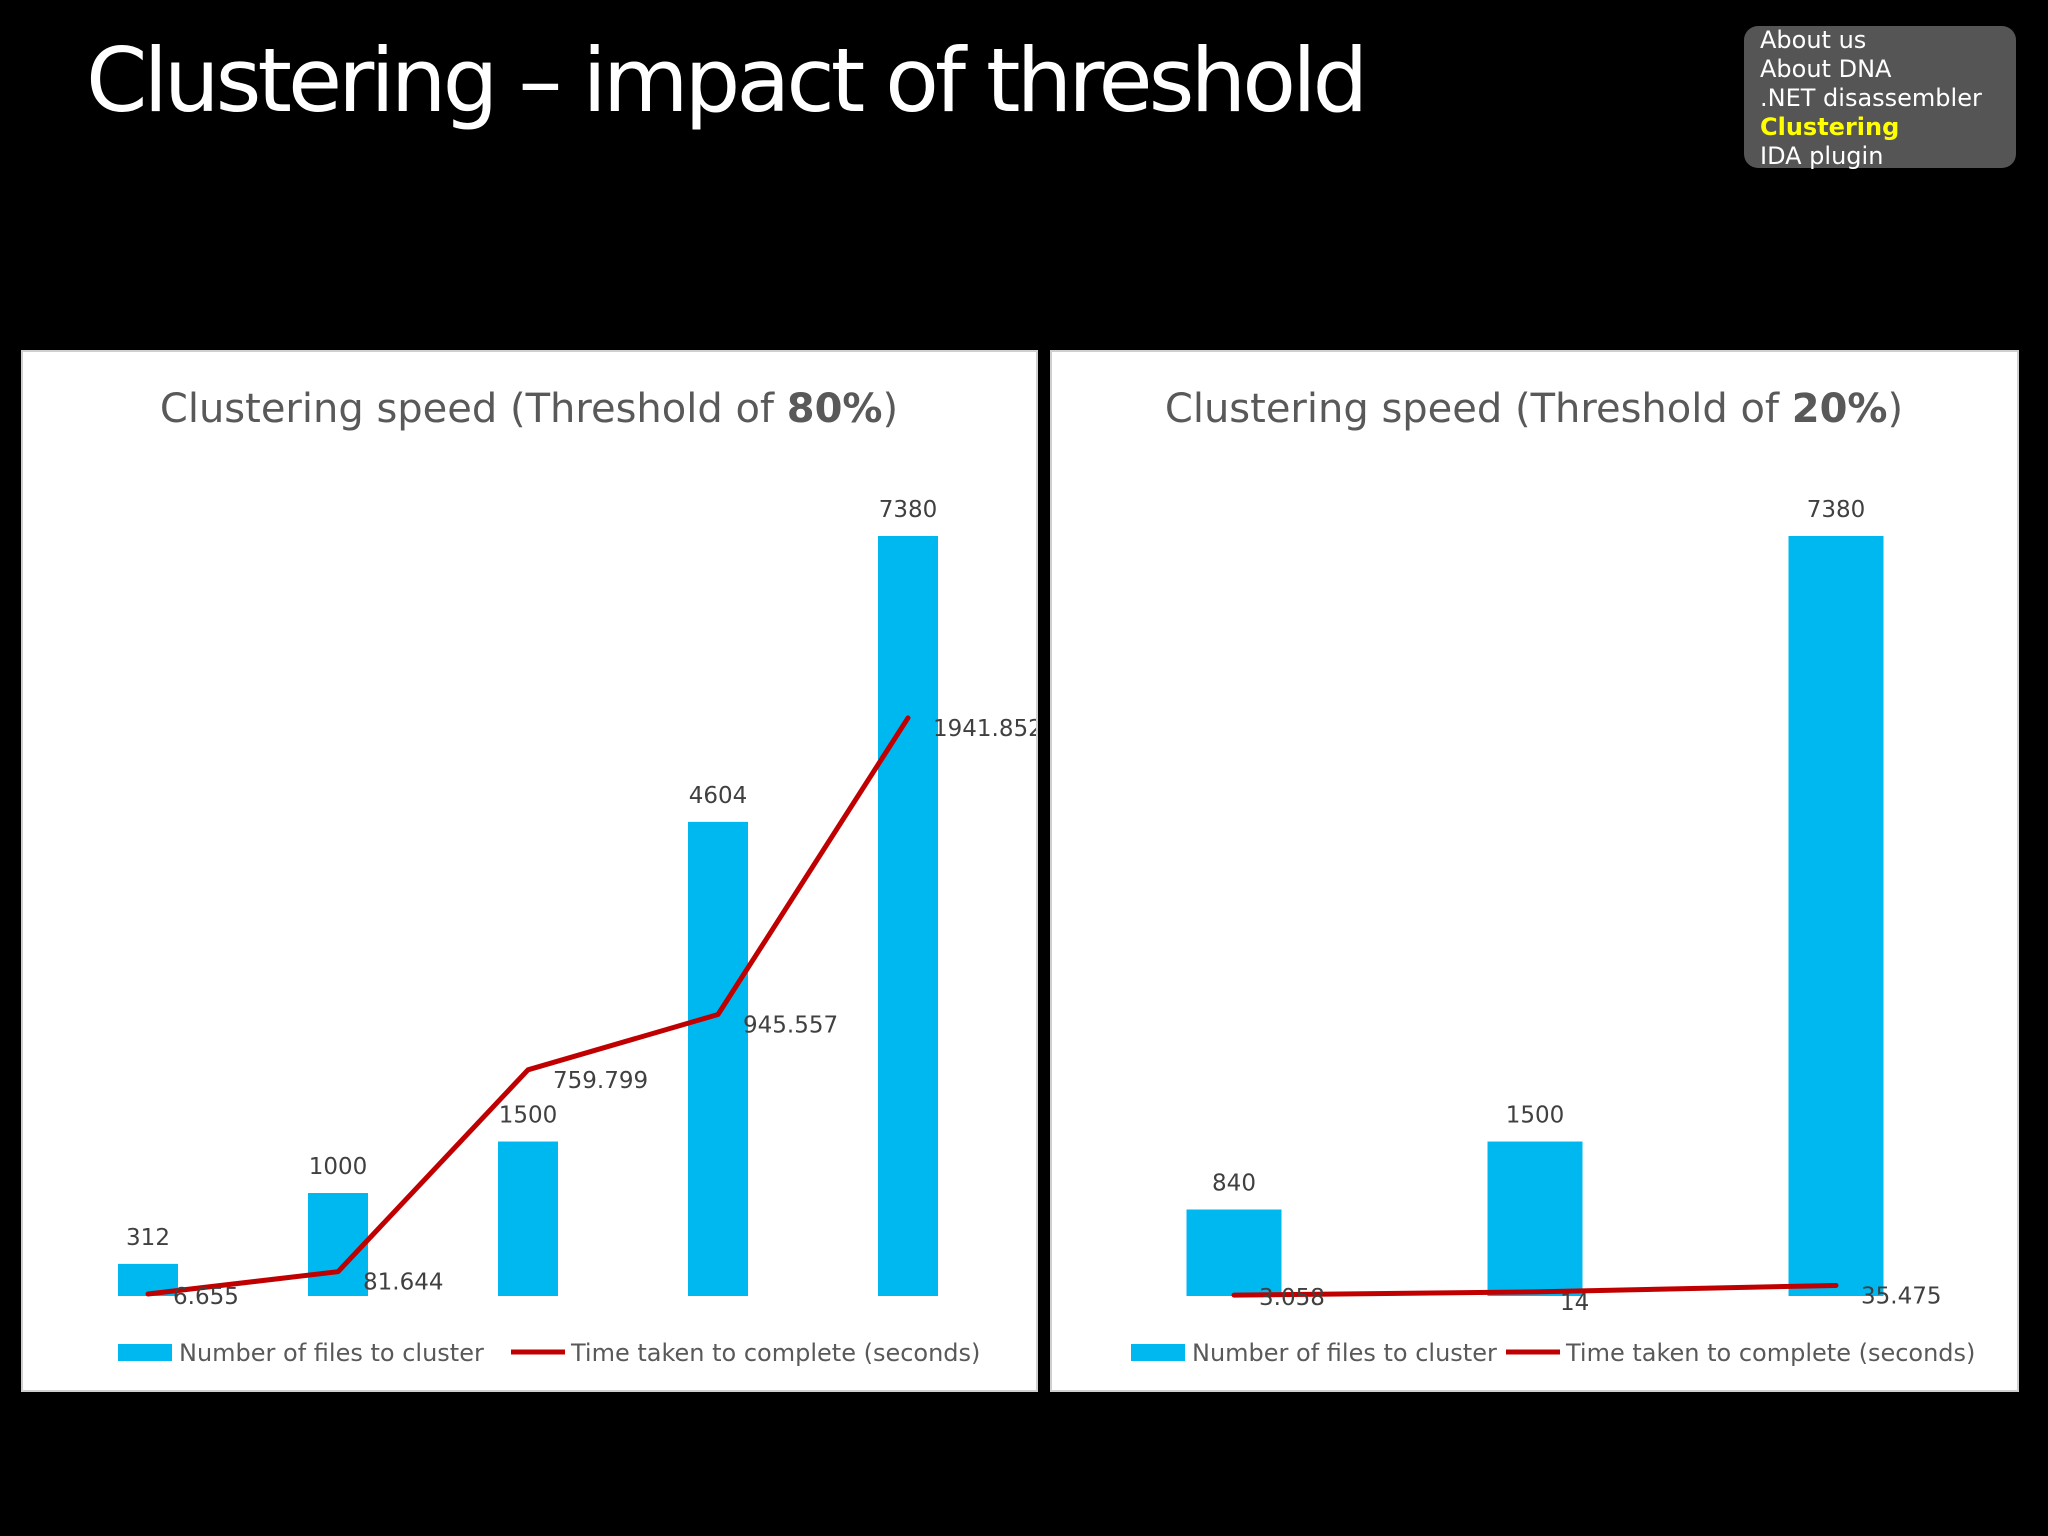 This screenshot has height=1536, width=2048. Describe the element at coordinates (206, 1297) in the screenshot. I see `line-label-6.655: 6.655` at that location.